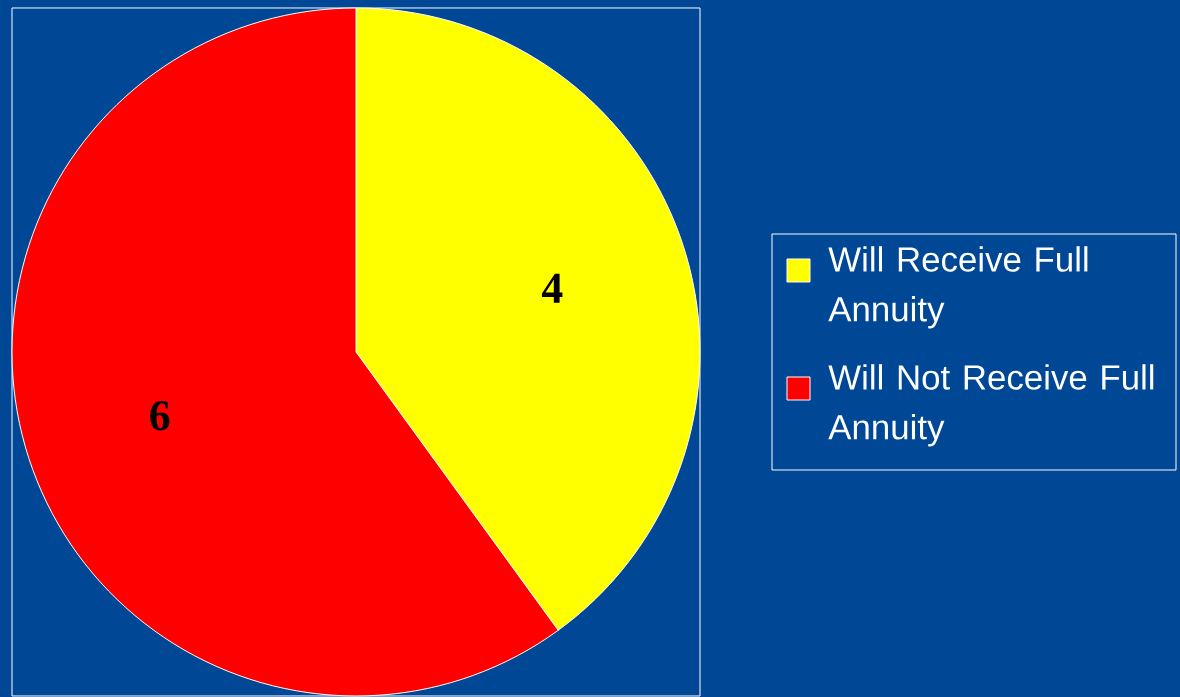 Image resolution: width=1180 pixels, height=697 pixels. What do you see at coordinates (958, 287) in the screenshot?
I see `legend-label: Will Receive Full Annuity` at bounding box center [958, 287].